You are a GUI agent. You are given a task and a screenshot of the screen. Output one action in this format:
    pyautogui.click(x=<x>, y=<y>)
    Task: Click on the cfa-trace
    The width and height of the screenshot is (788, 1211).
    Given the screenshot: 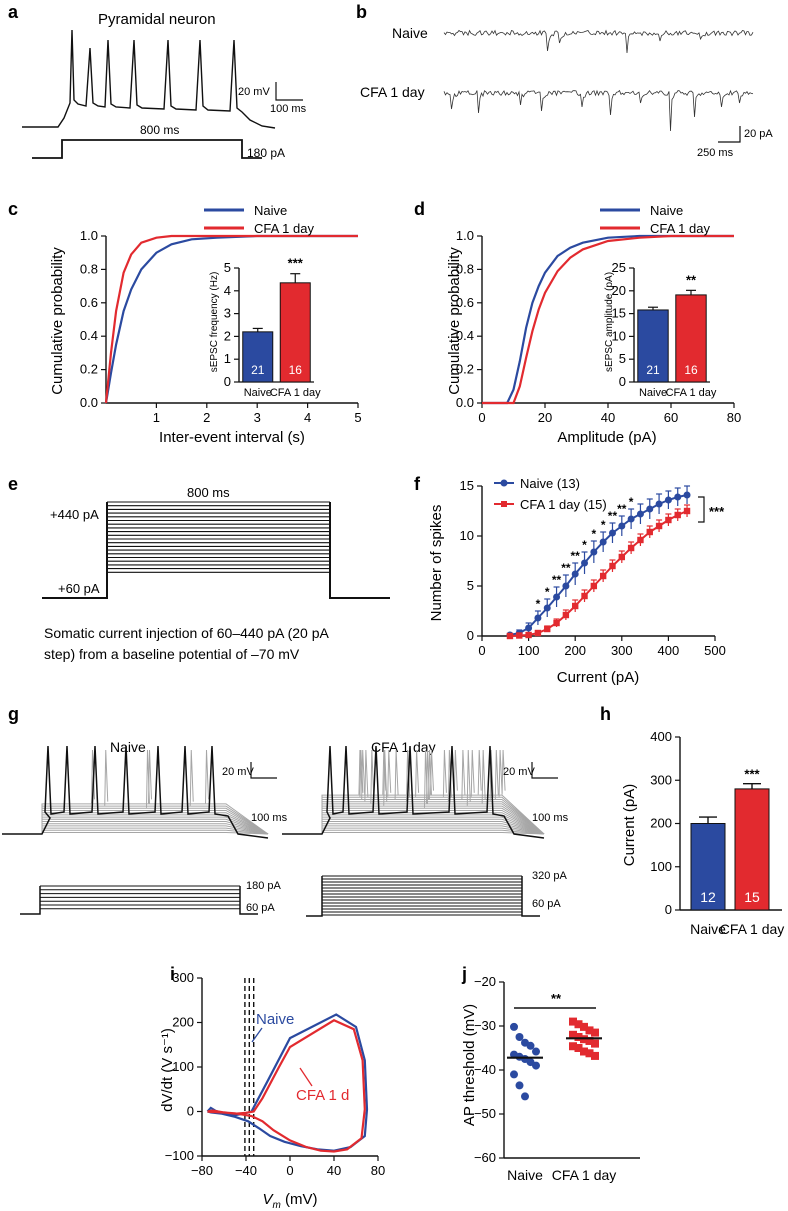 What is the action you would take?
    pyautogui.click(x=598, y=110)
    